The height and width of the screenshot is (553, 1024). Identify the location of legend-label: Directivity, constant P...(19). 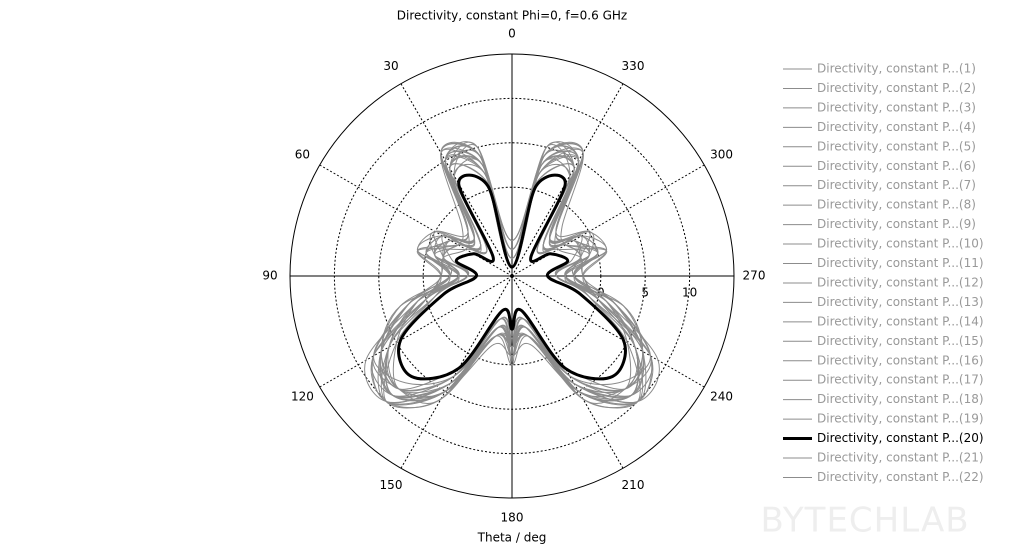
(900, 419).